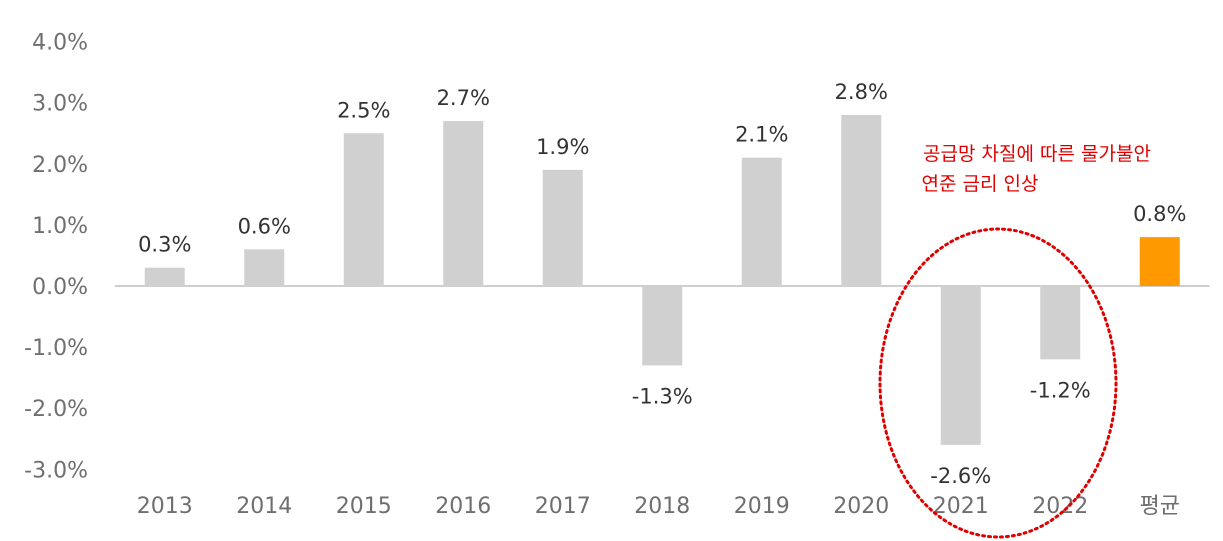 The image size is (1223, 541). I want to click on y-tick-label: -3.0%, so click(56, 470).